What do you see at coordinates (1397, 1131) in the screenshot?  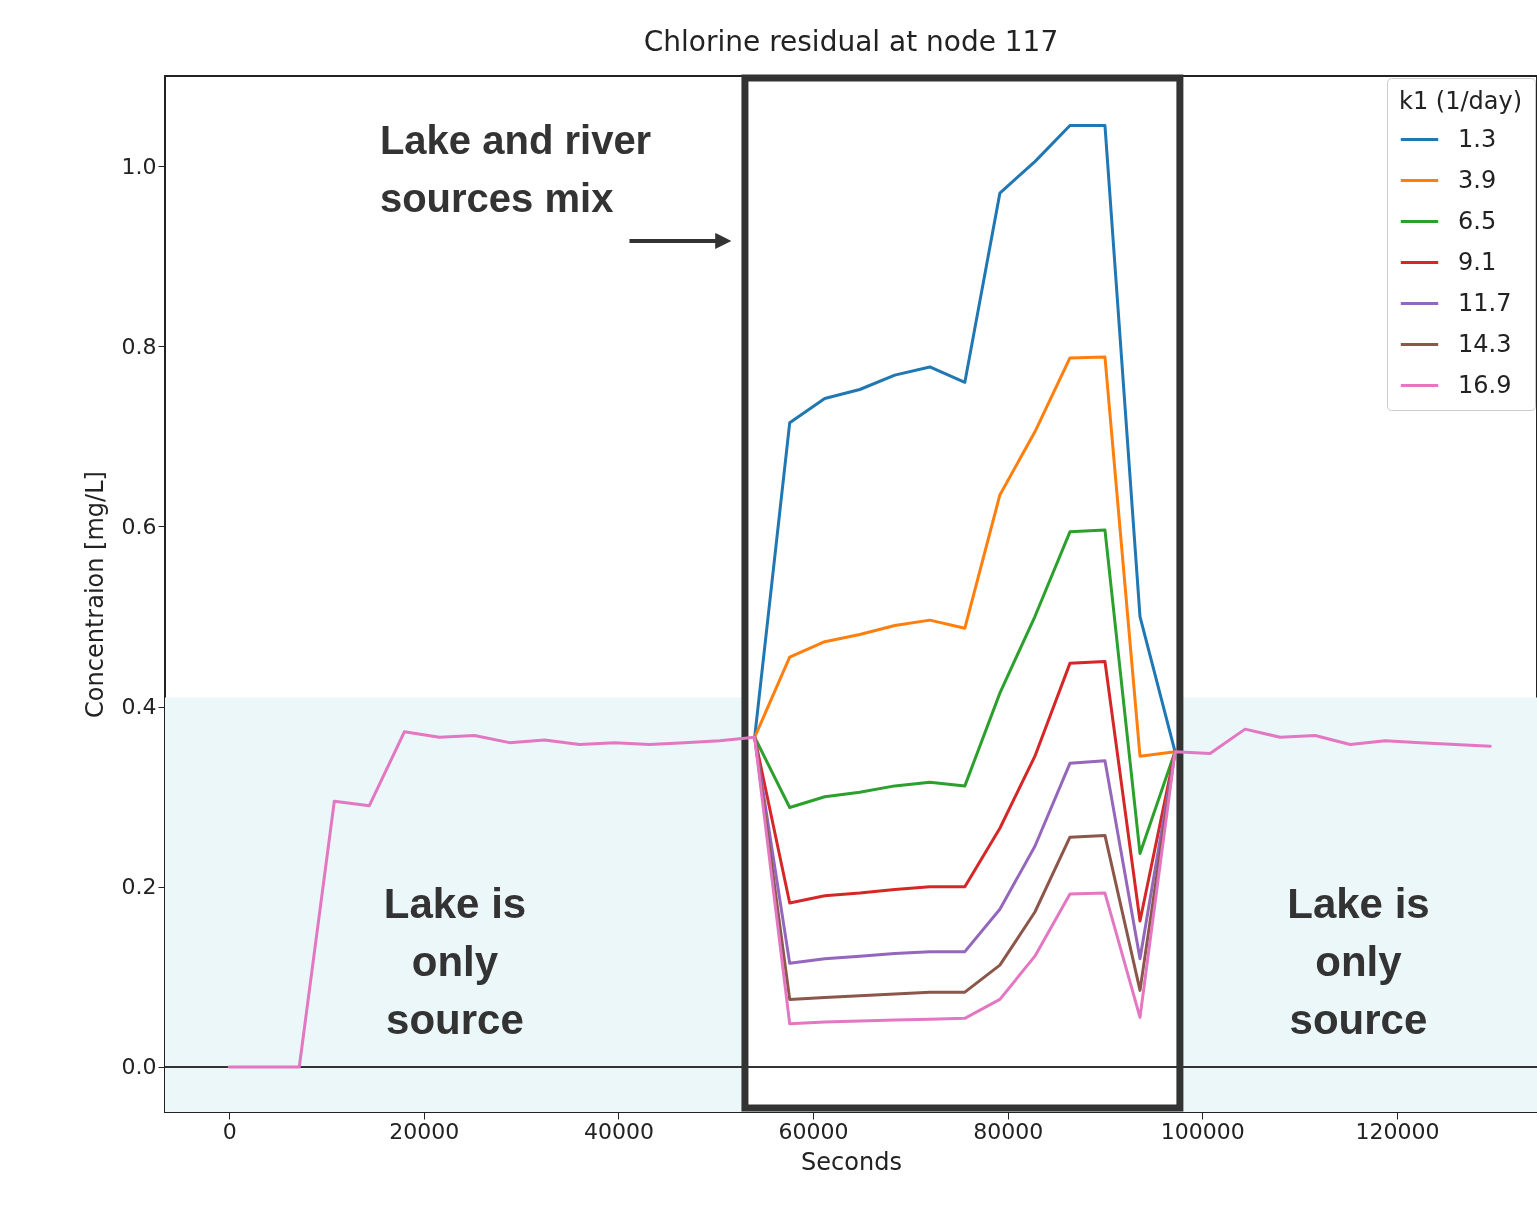 I see `x-tick-label: 120000` at bounding box center [1397, 1131].